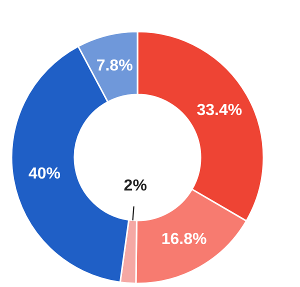 This screenshot has width=300, height=287. I want to click on data-label: 33.4%, so click(219, 110).